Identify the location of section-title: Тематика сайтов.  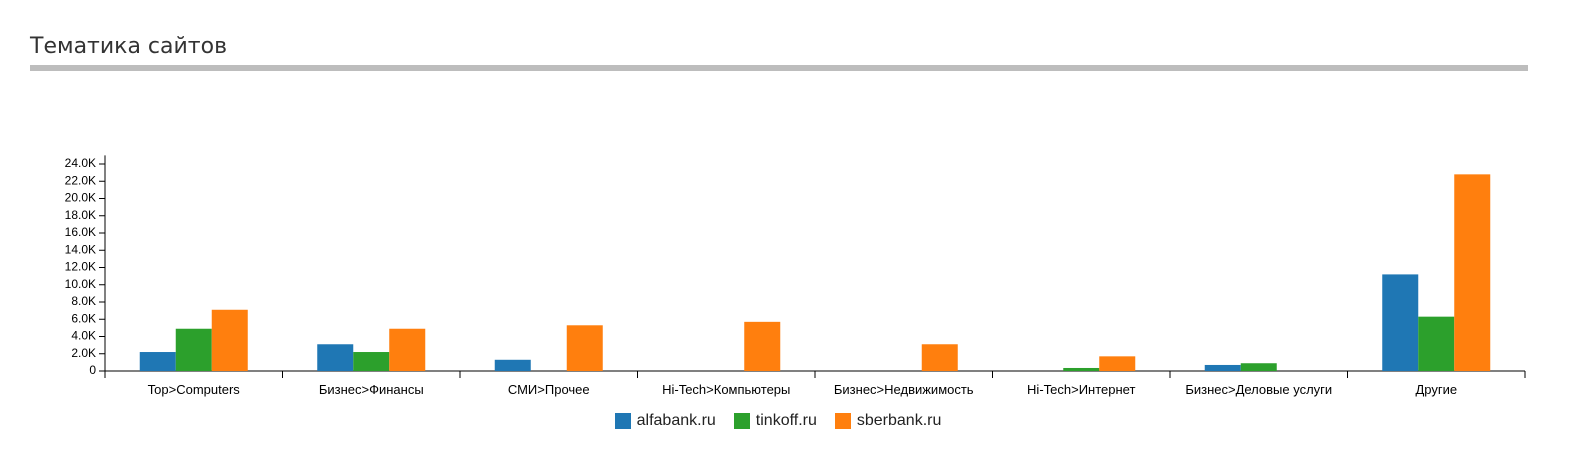
(129, 46).